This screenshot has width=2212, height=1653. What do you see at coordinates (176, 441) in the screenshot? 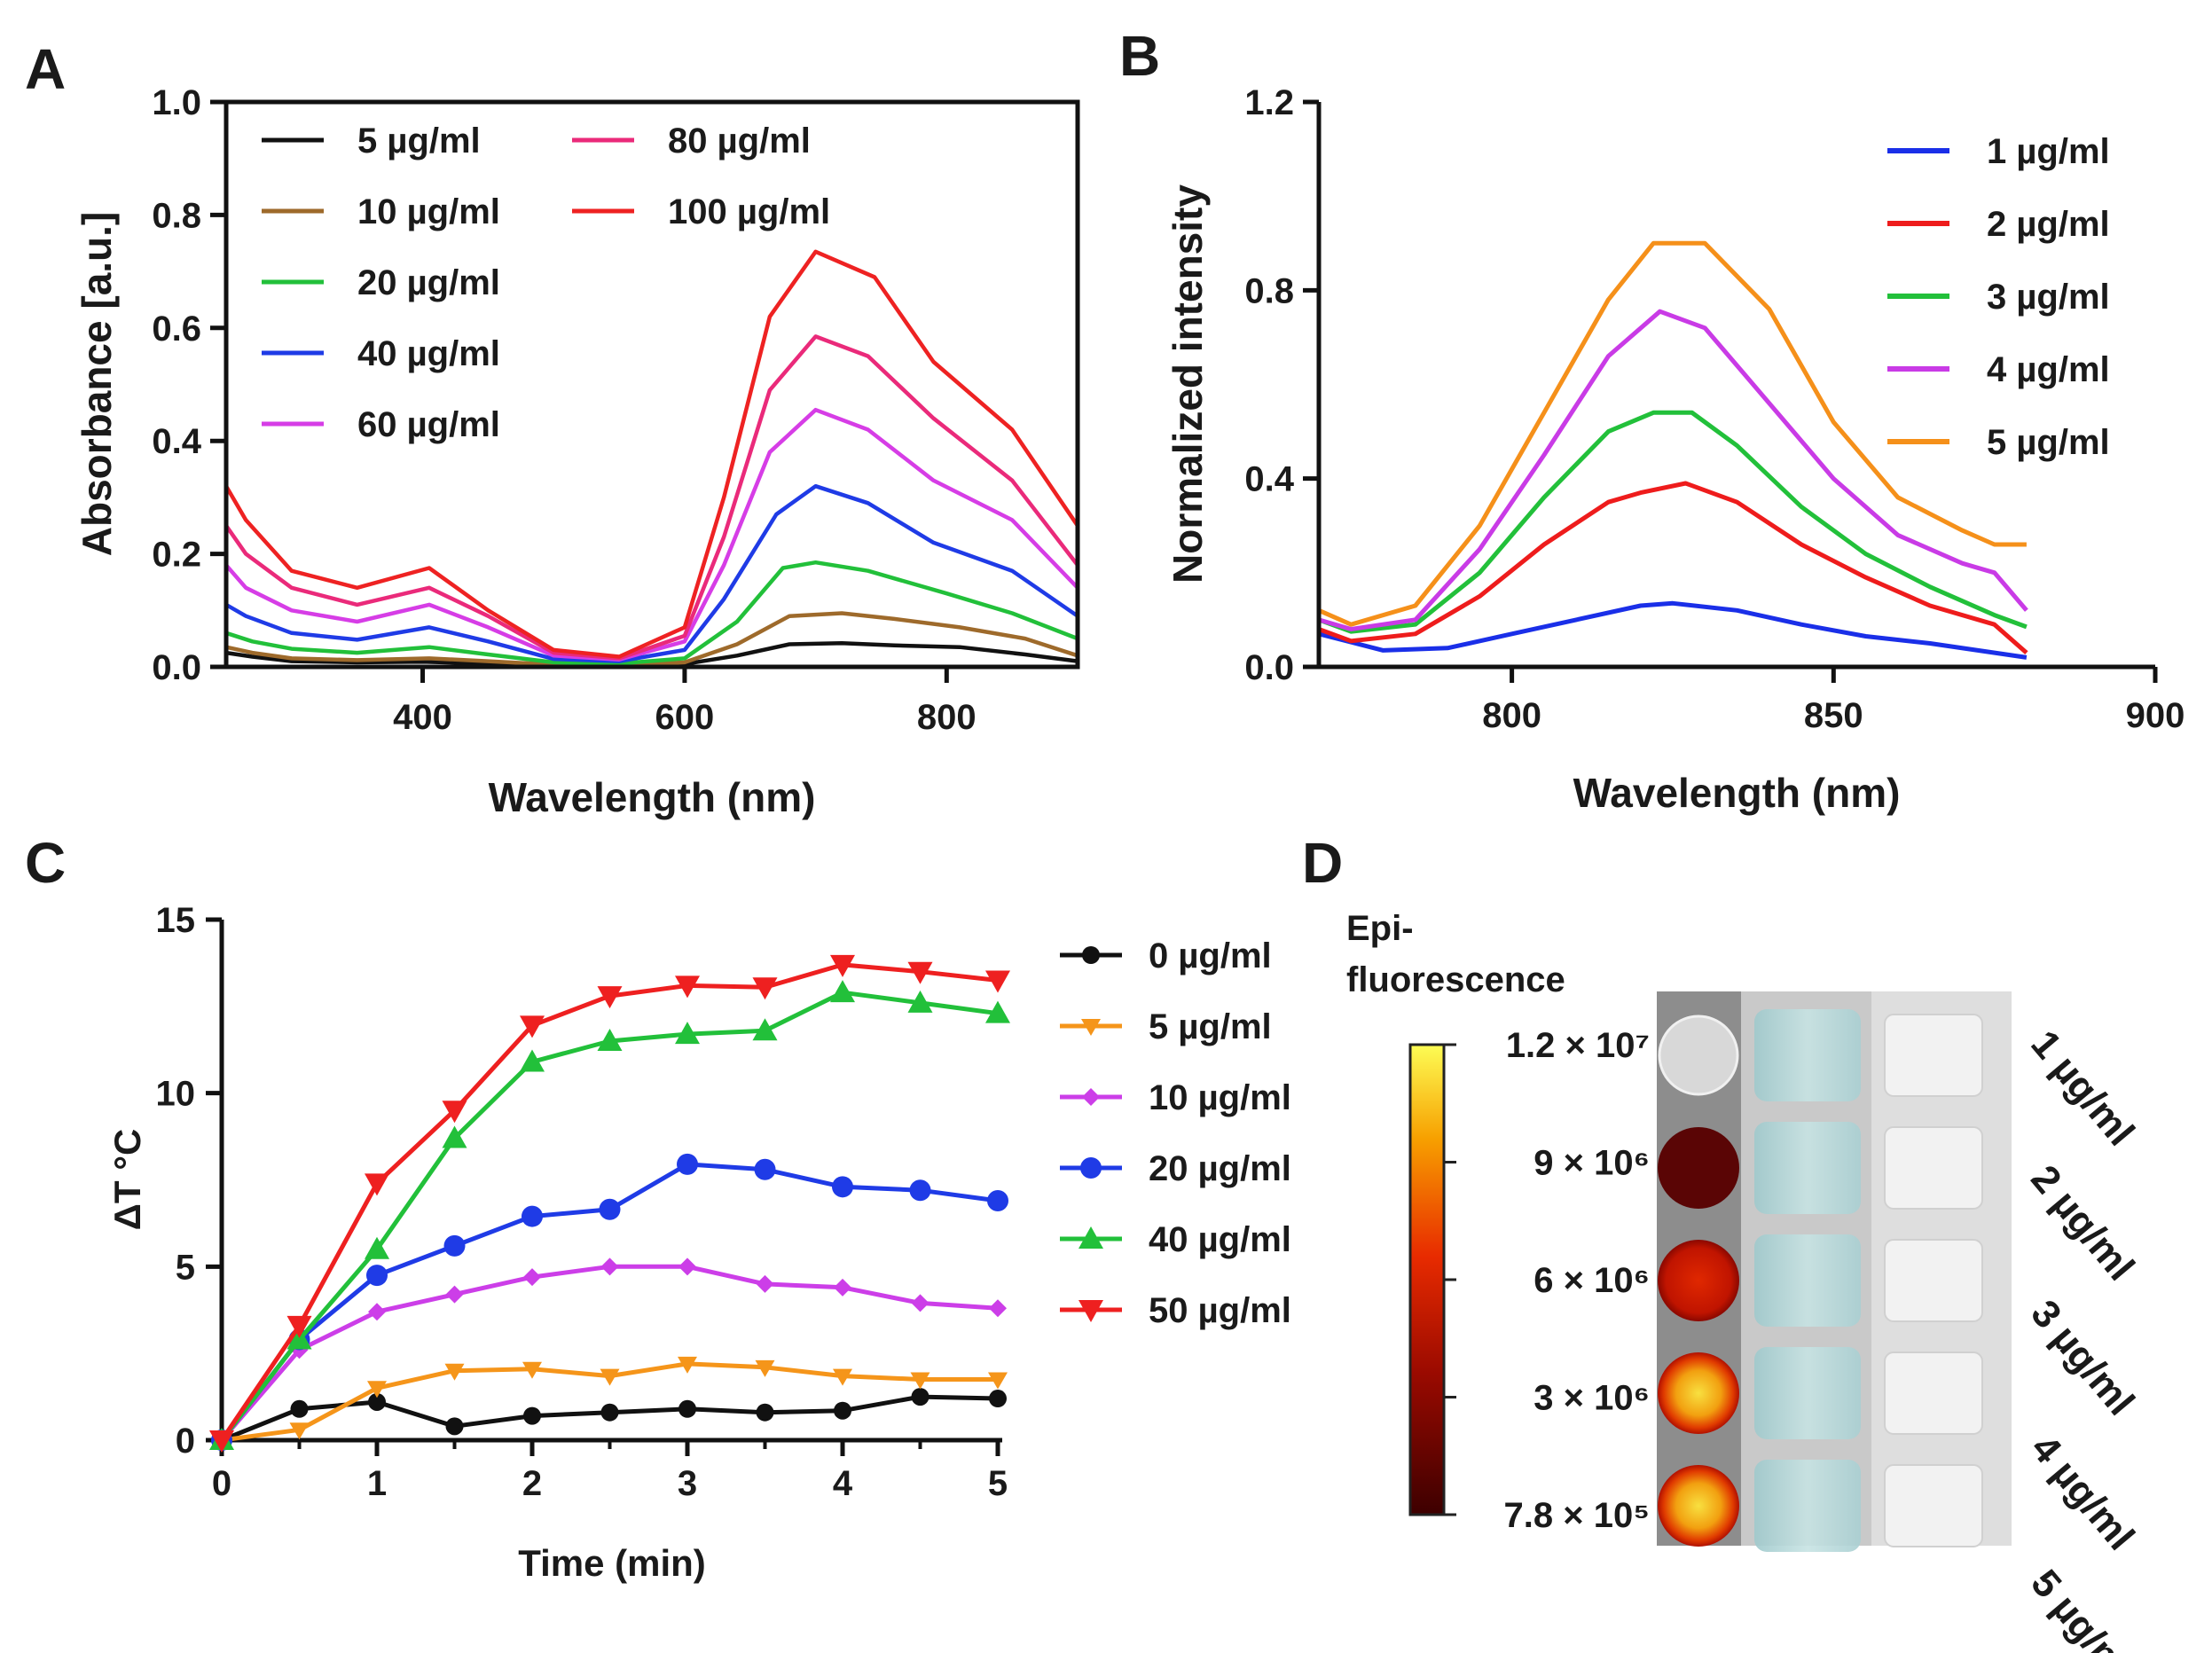
I see `panel-a-y-tick-label: 0.4` at bounding box center [176, 441].